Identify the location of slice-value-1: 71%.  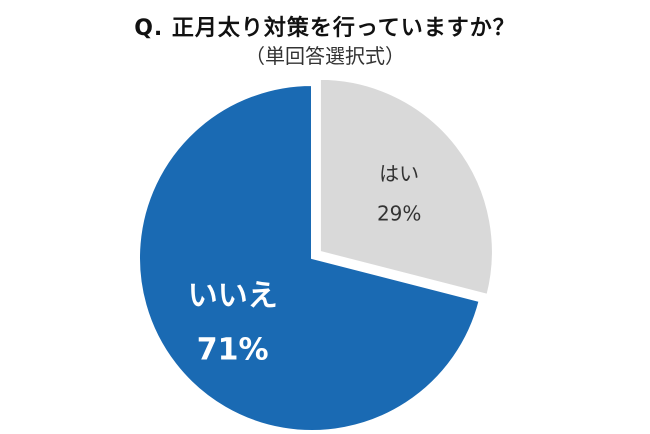
(233, 349).